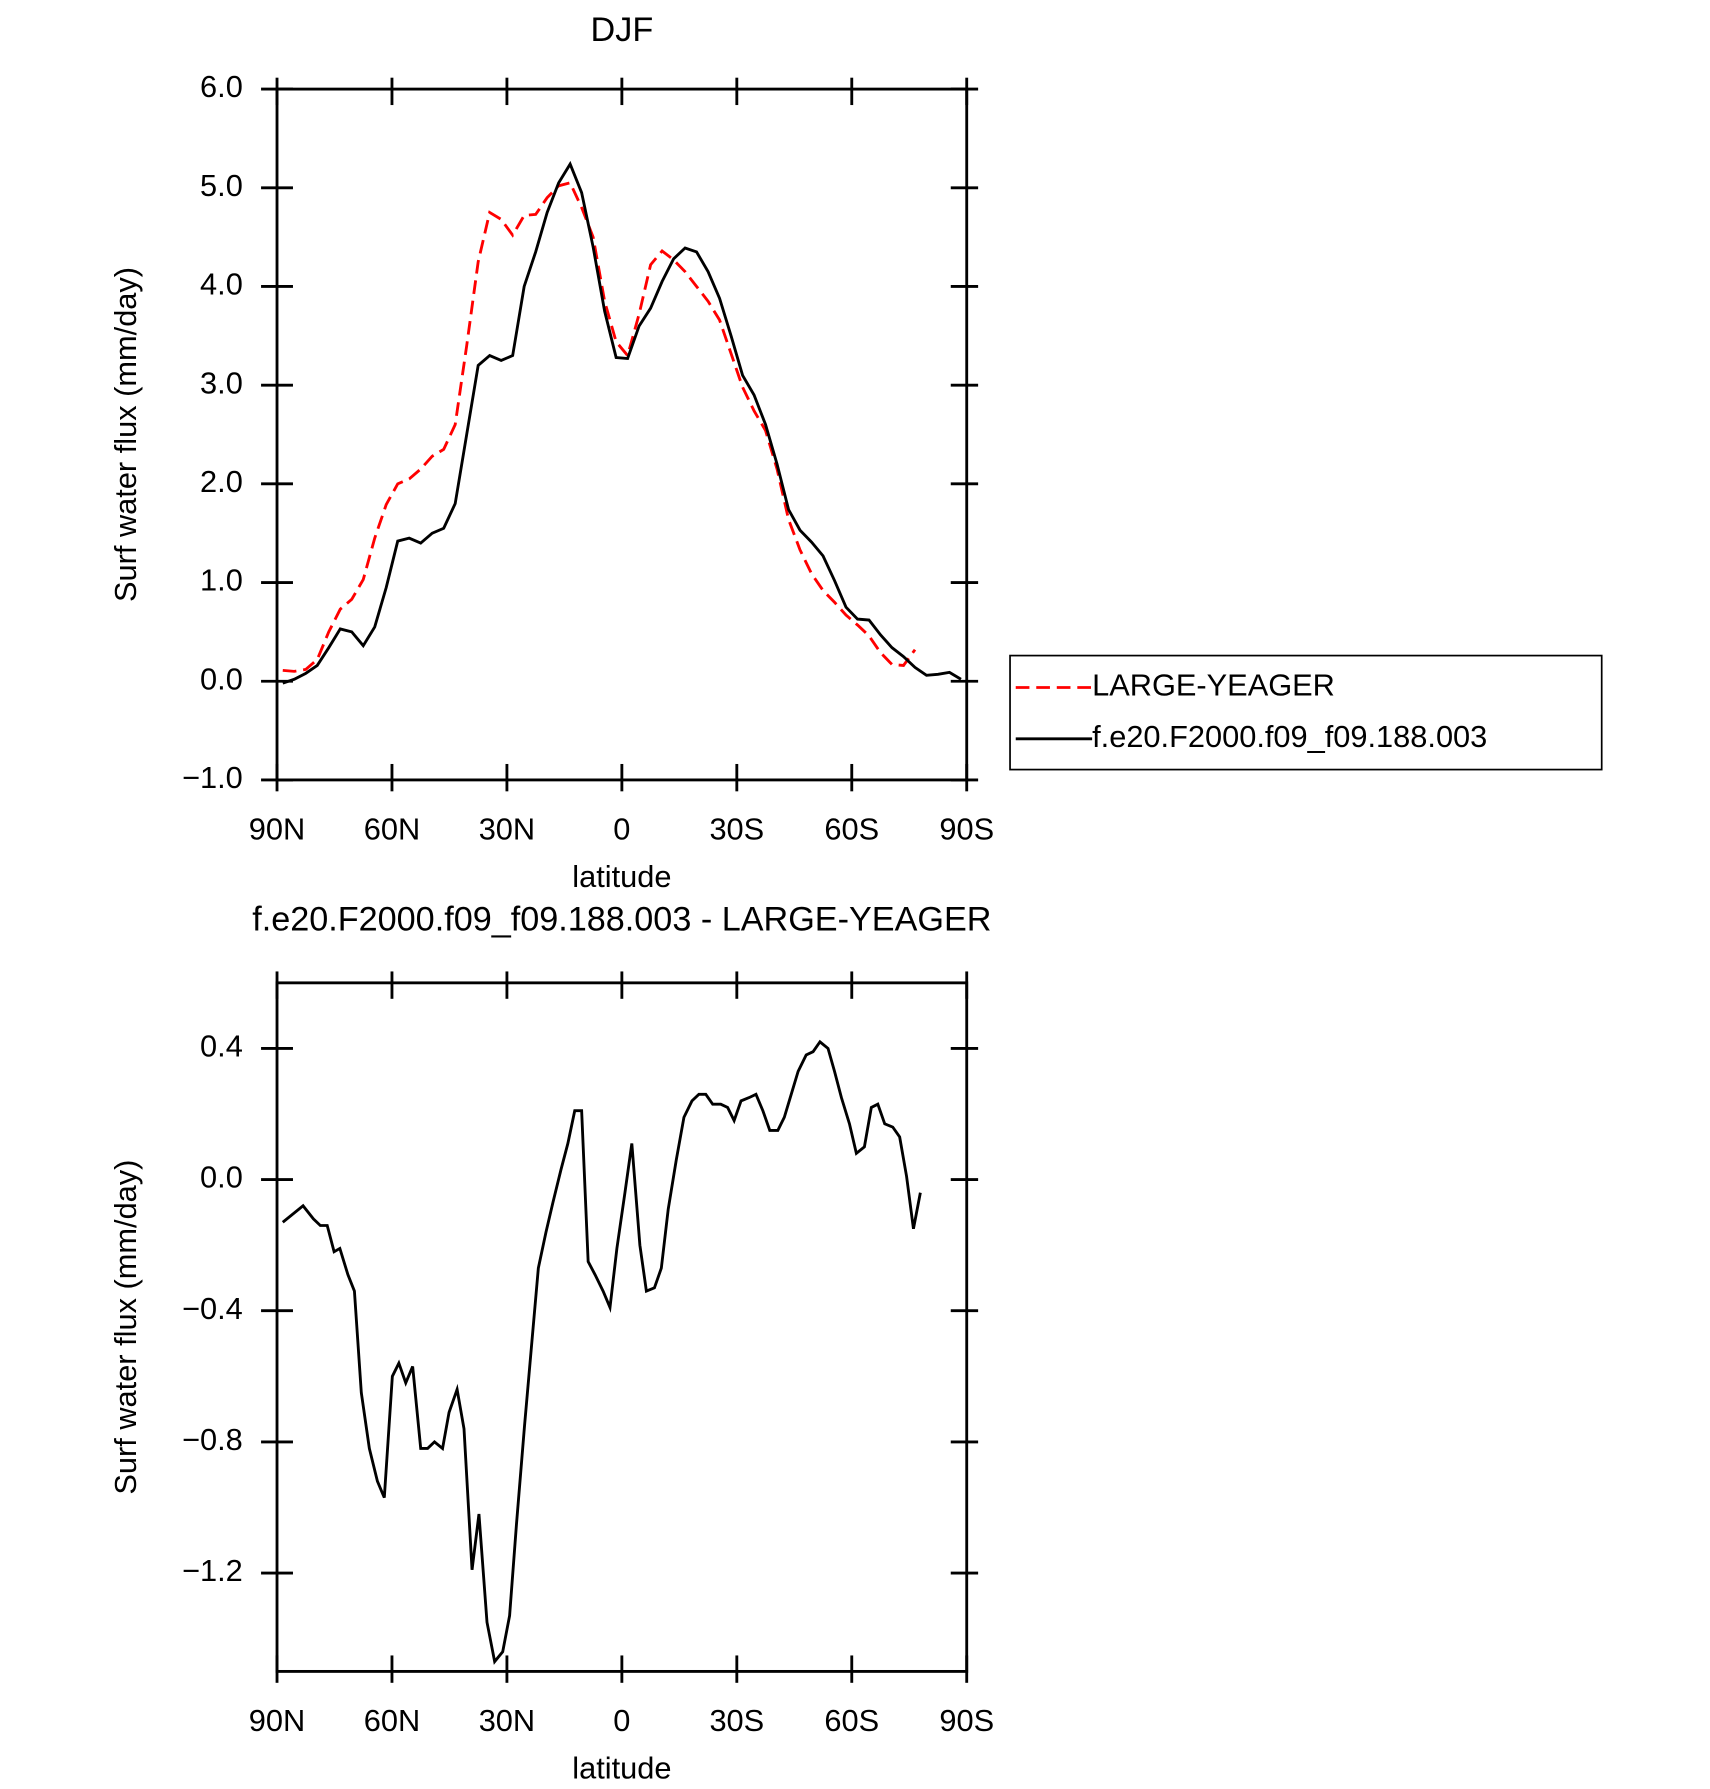  Describe the element at coordinates (221, 382) in the screenshot. I see `y-tick-label: 3.0` at that location.